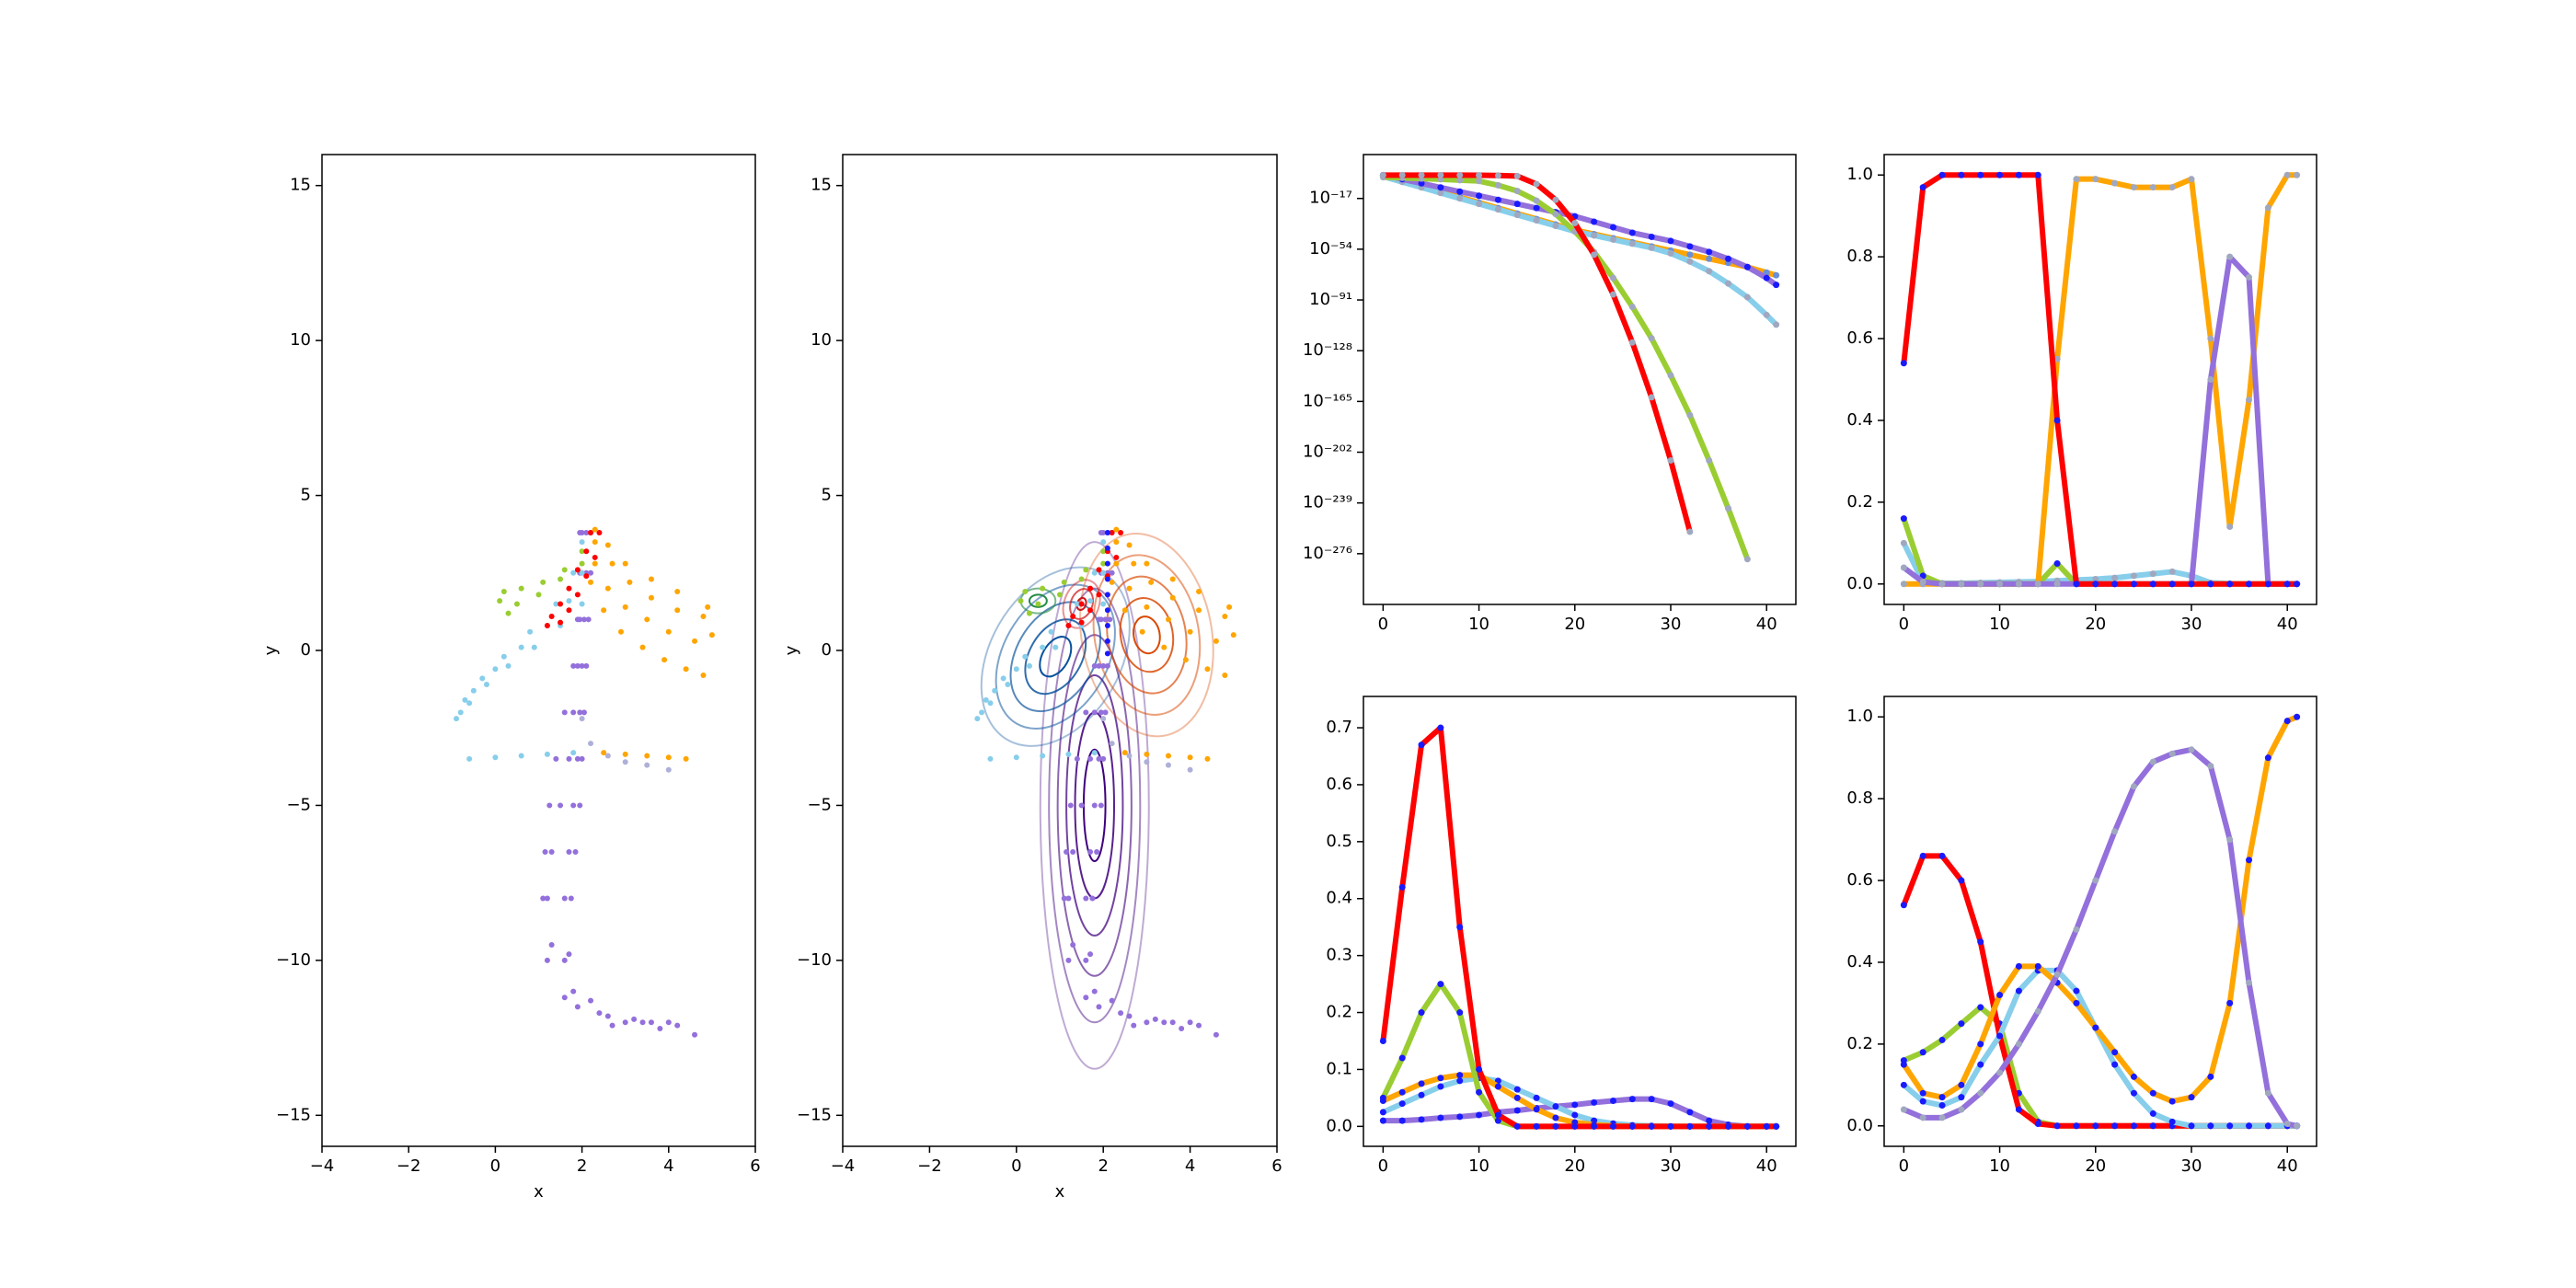  I want to click on y-tick-label: 5, so click(306, 495).